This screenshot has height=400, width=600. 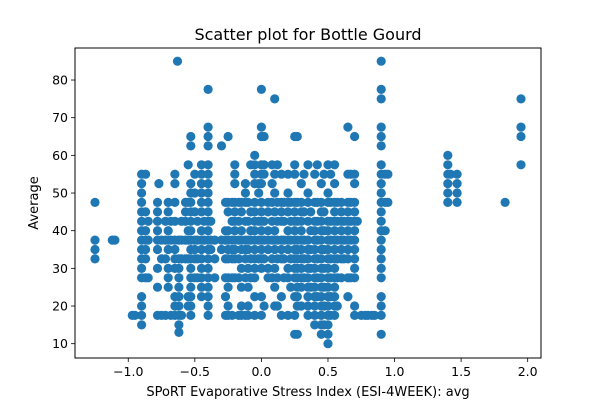 What do you see at coordinates (60, 80) in the screenshot?
I see `y-tick-label: 80` at bounding box center [60, 80].